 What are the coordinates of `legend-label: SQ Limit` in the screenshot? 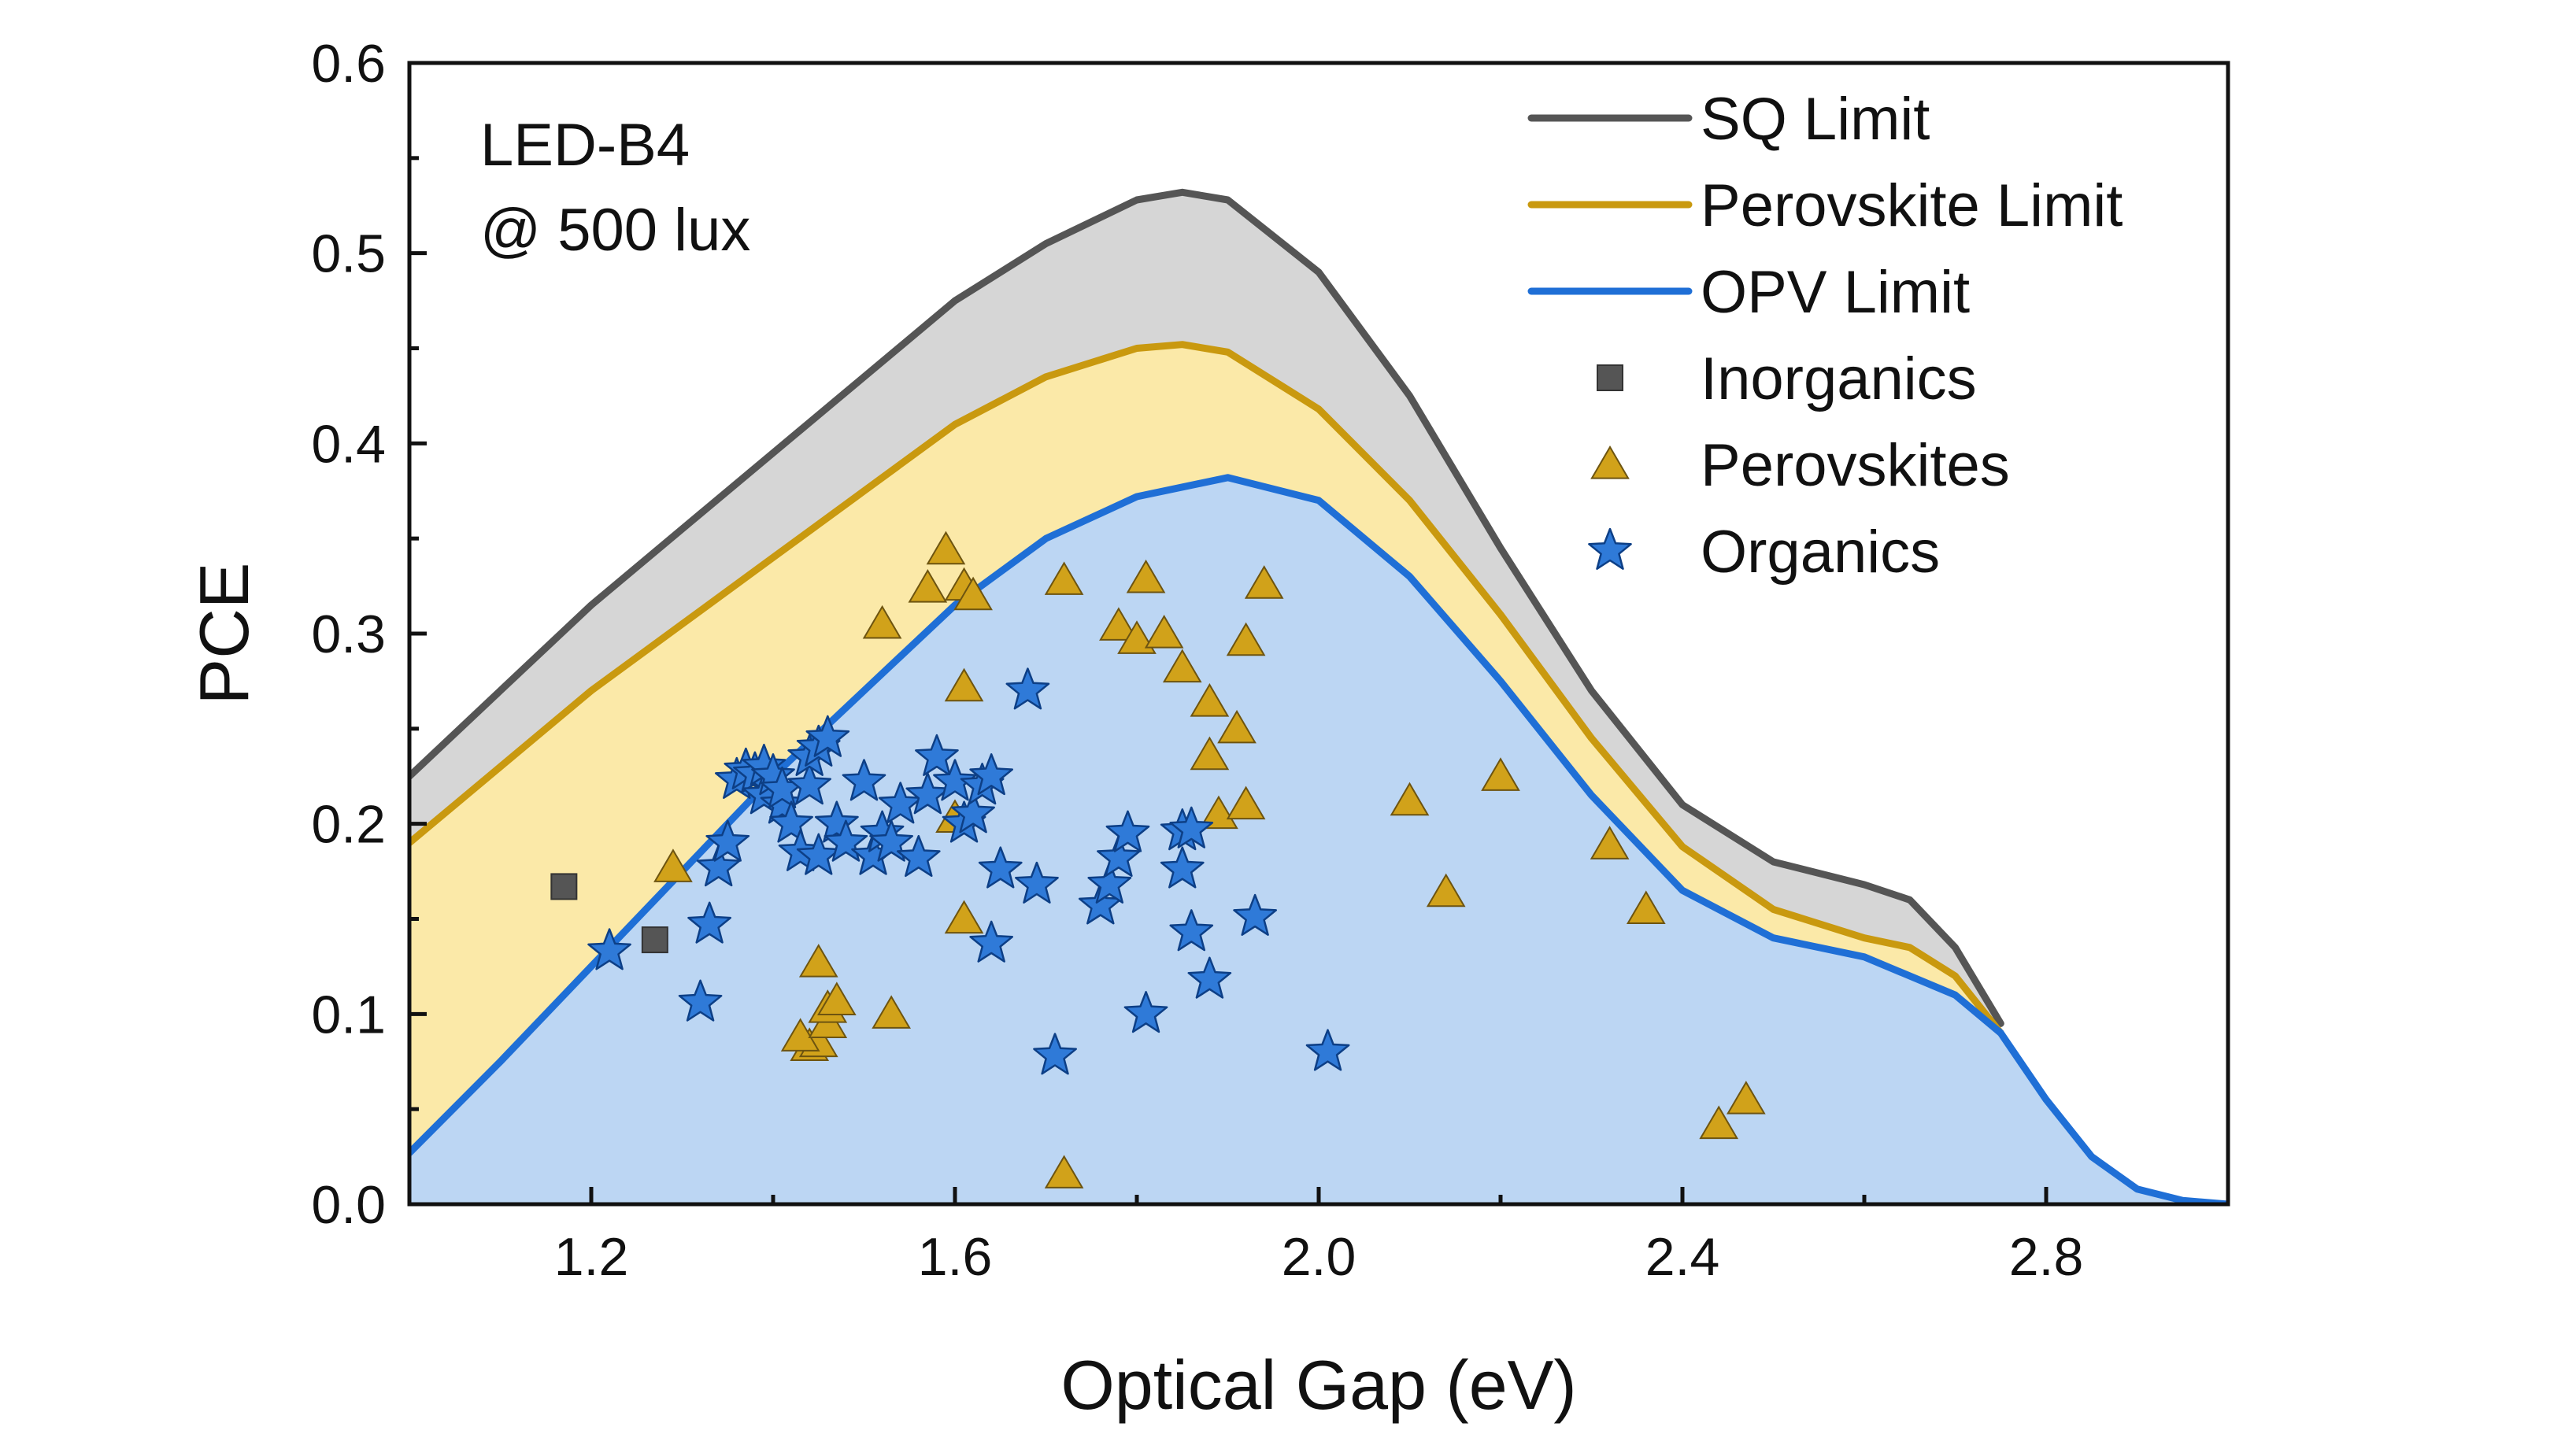 It's located at (1815, 120).